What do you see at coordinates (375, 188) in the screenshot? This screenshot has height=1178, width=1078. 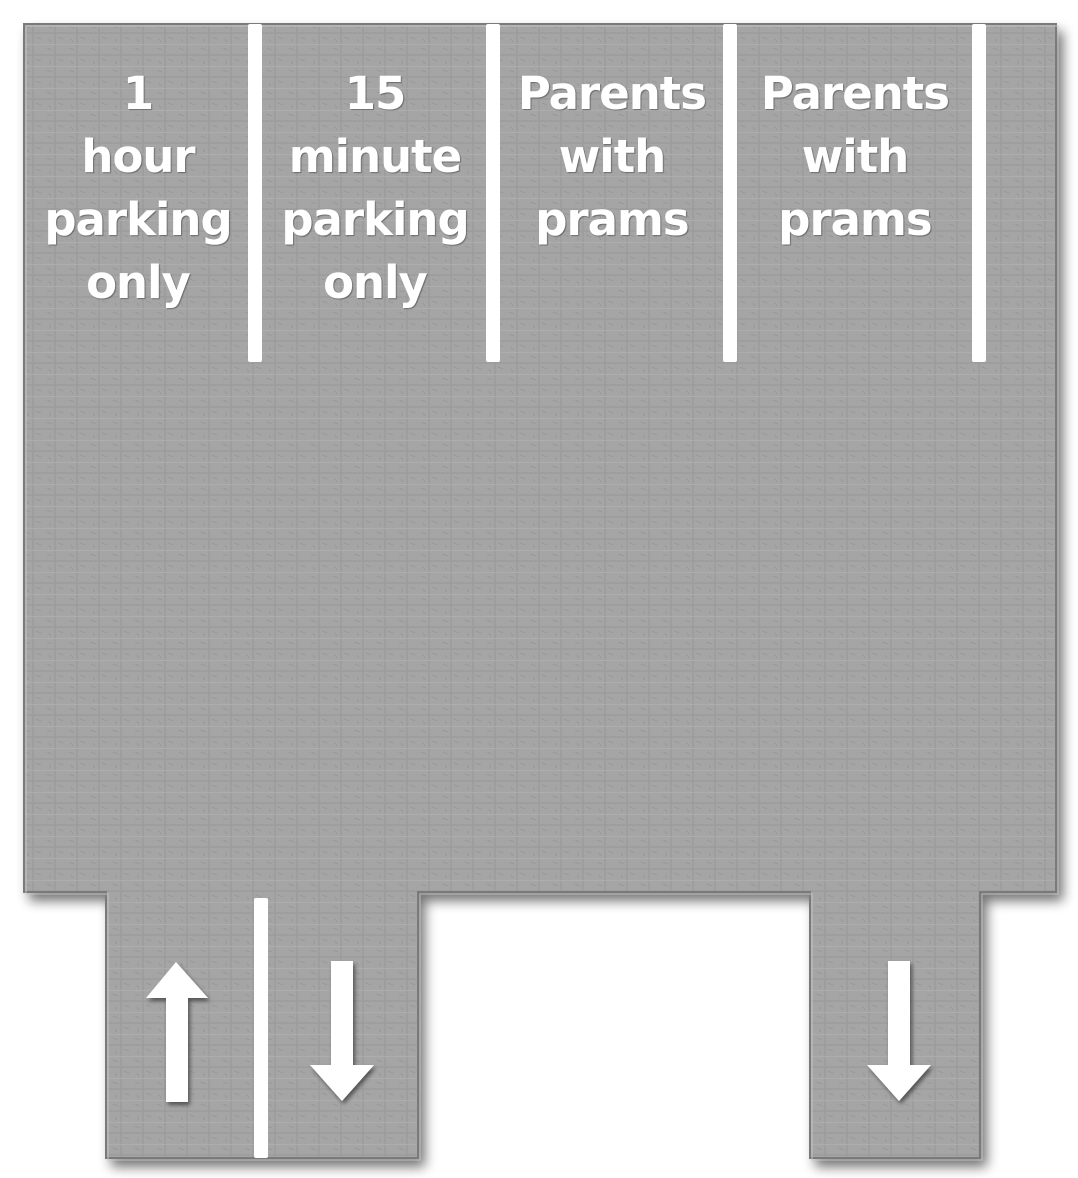 I see `bay-label-15-minute: 15 minute parking only` at bounding box center [375, 188].